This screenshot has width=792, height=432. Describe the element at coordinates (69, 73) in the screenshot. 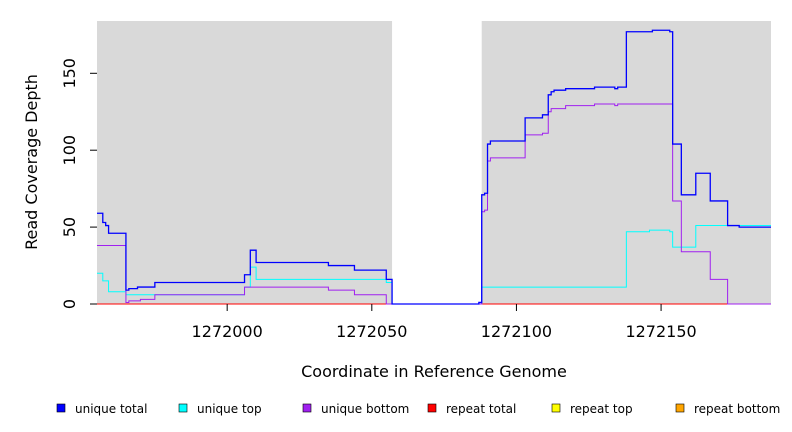

I see `y-tick-label: 150` at that location.